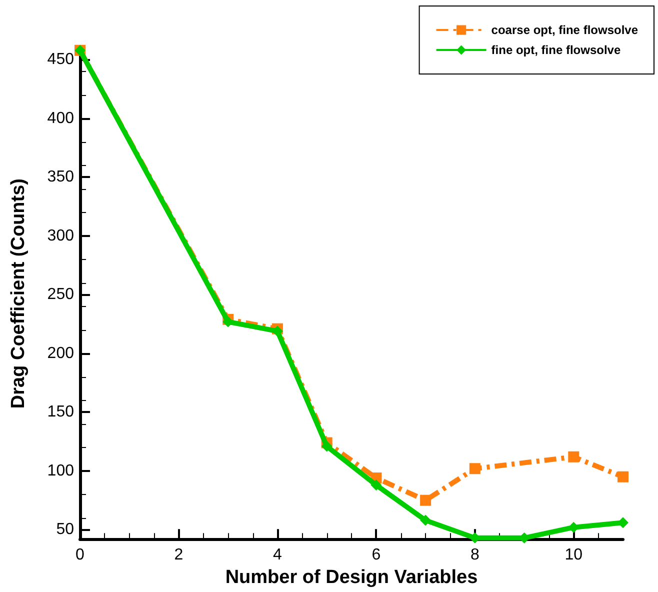 This screenshot has width=658, height=592. What do you see at coordinates (277, 555) in the screenshot?
I see `x-tick-label: 4` at bounding box center [277, 555].